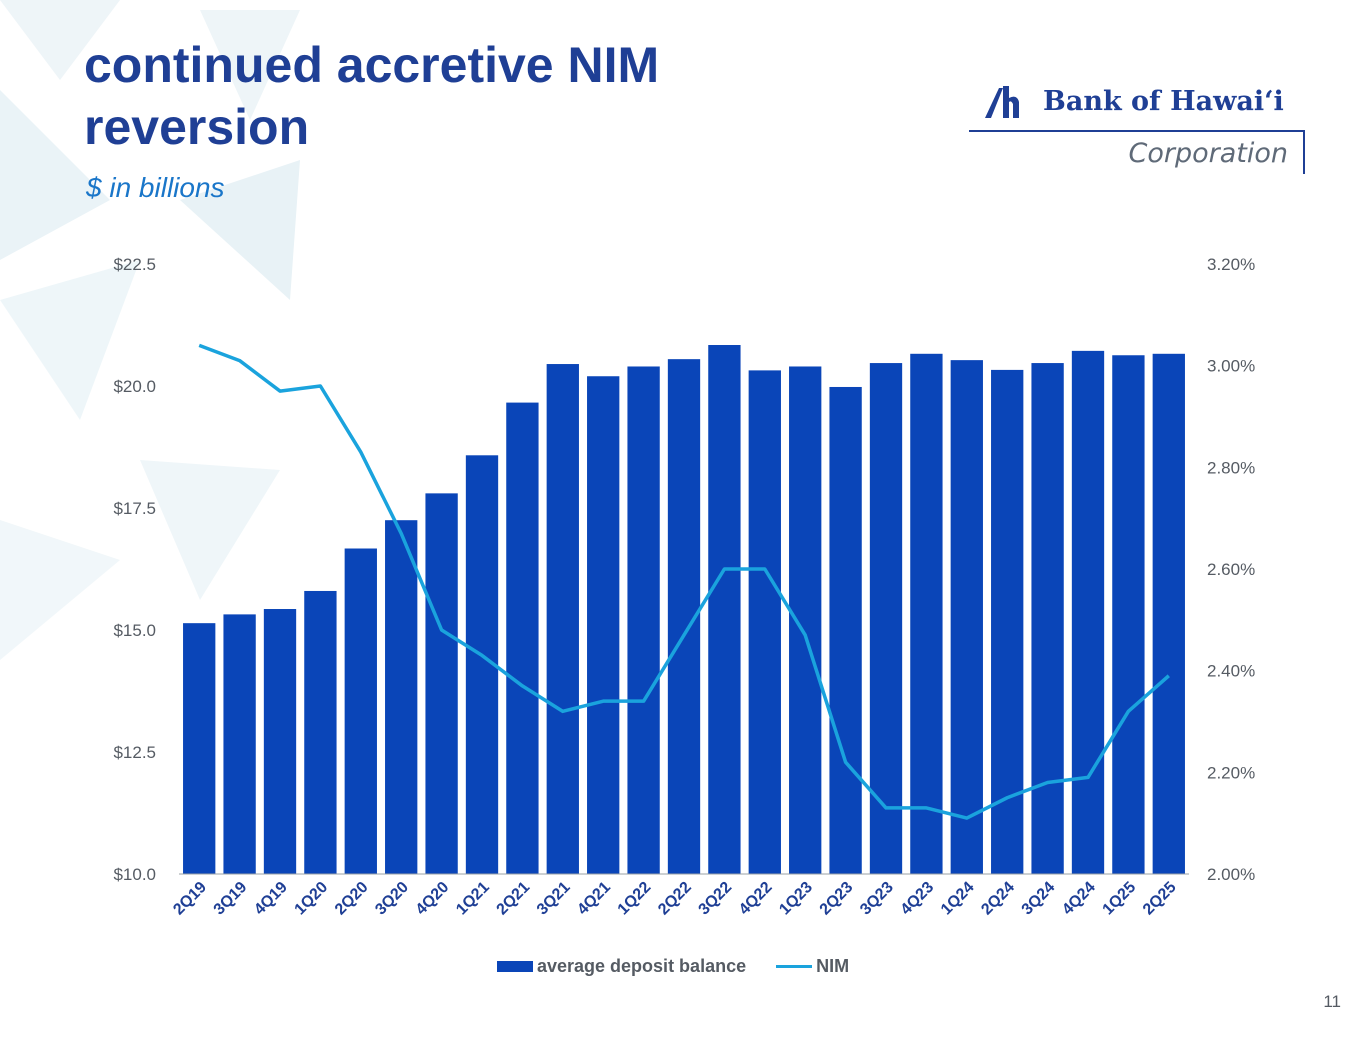  What do you see at coordinates (271, 899) in the screenshot?
I see `x-axis-tick: 4Q19` at bounding box center [271, 899].